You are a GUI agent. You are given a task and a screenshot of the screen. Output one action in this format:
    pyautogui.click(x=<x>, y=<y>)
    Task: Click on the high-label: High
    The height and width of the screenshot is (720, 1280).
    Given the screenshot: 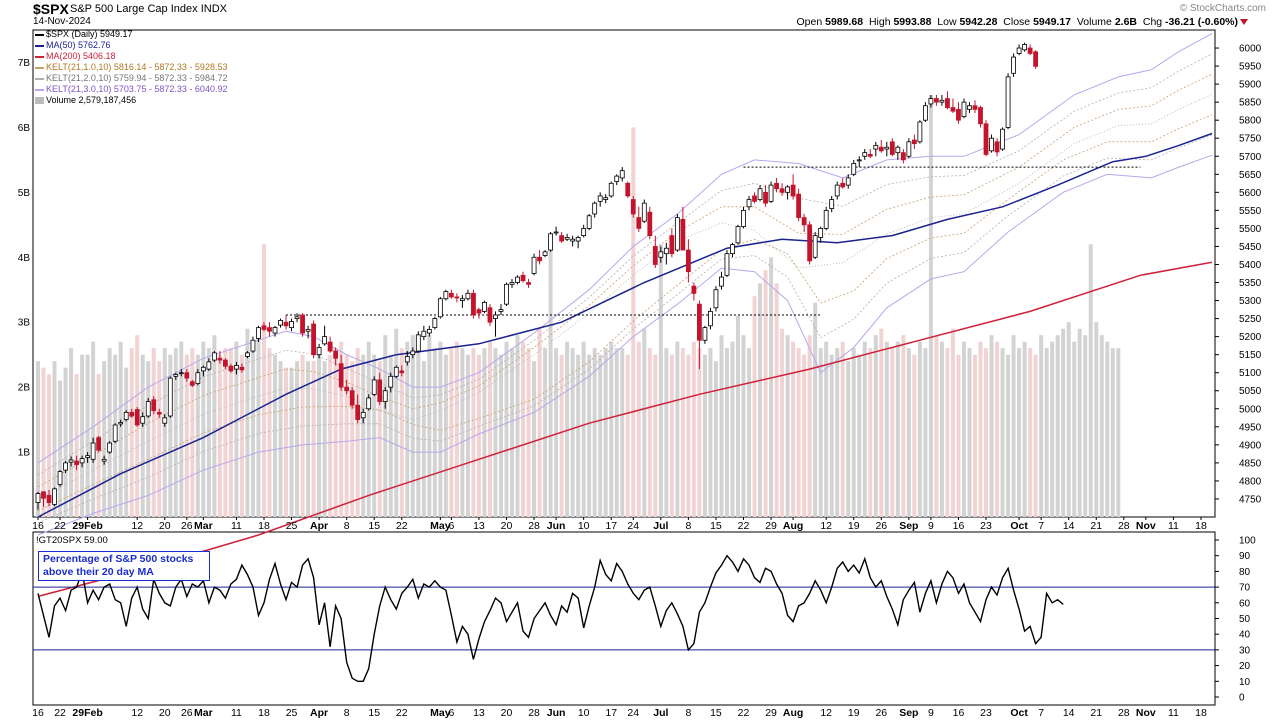 What is the action you would take?
    pyautogui.click(x=879, y=22)
    